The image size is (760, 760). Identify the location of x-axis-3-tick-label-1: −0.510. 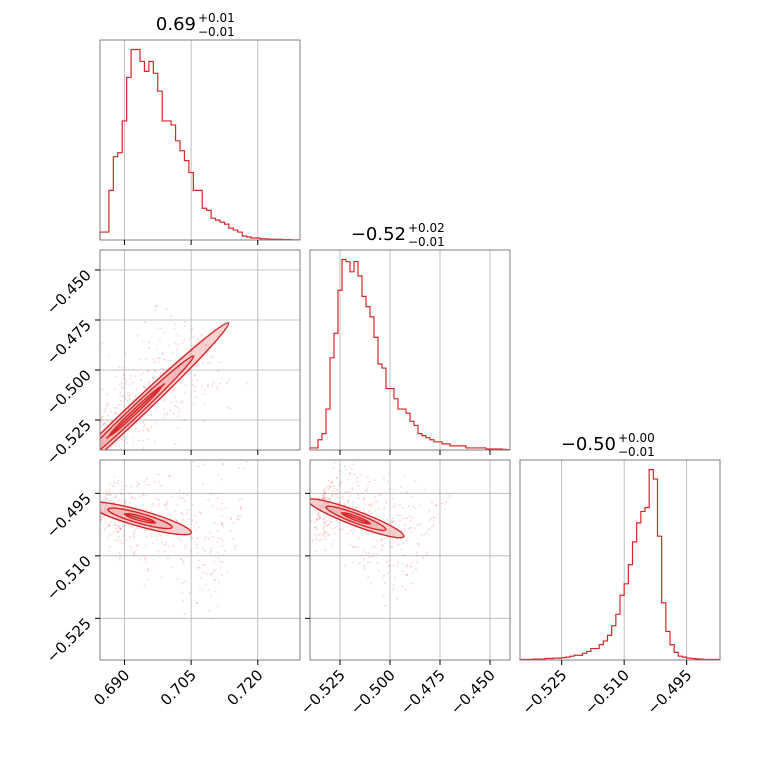
(607, 692).